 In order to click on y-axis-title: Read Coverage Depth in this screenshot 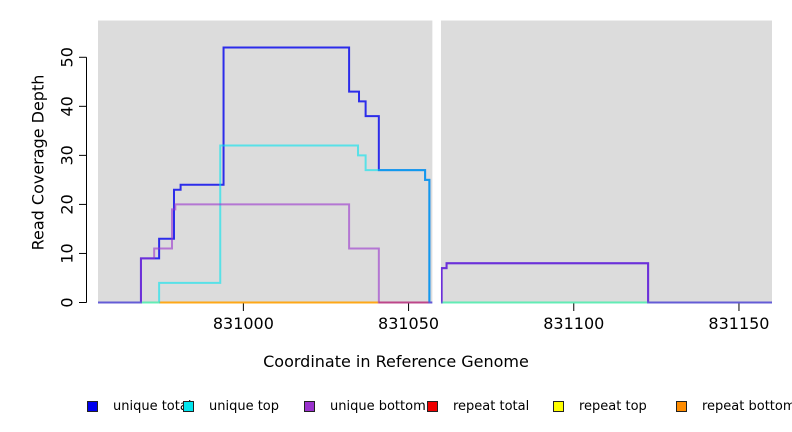, I will do `click(38, 162)`.